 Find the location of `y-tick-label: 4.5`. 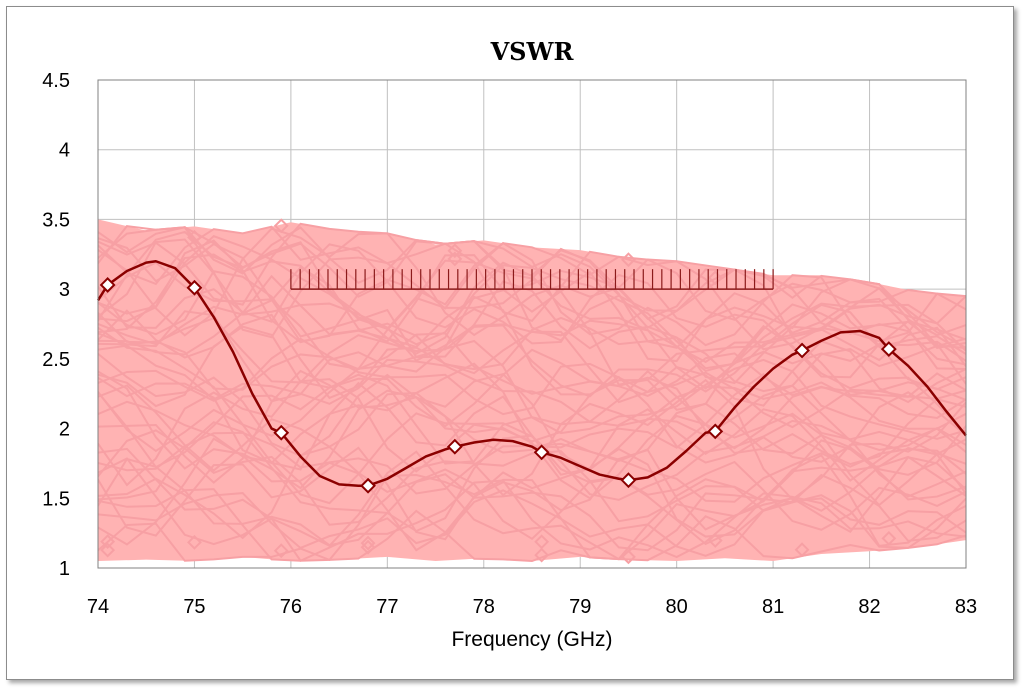

y-tick-label: 4.5 is located at coordinates (56, 81).